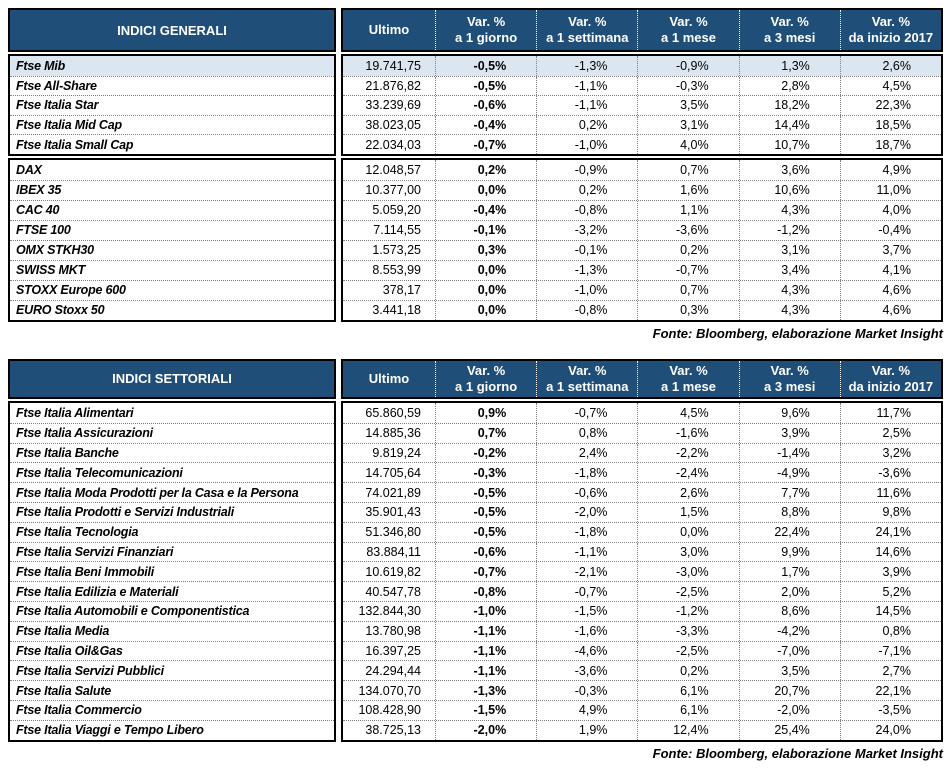 Image resolution: width=951 pixels, height=770 pixels. What do you see at coordinates (790, 386) in the screenshot?
I see `header-line-2: a 3 mesi` at bounding box center [790, 386].